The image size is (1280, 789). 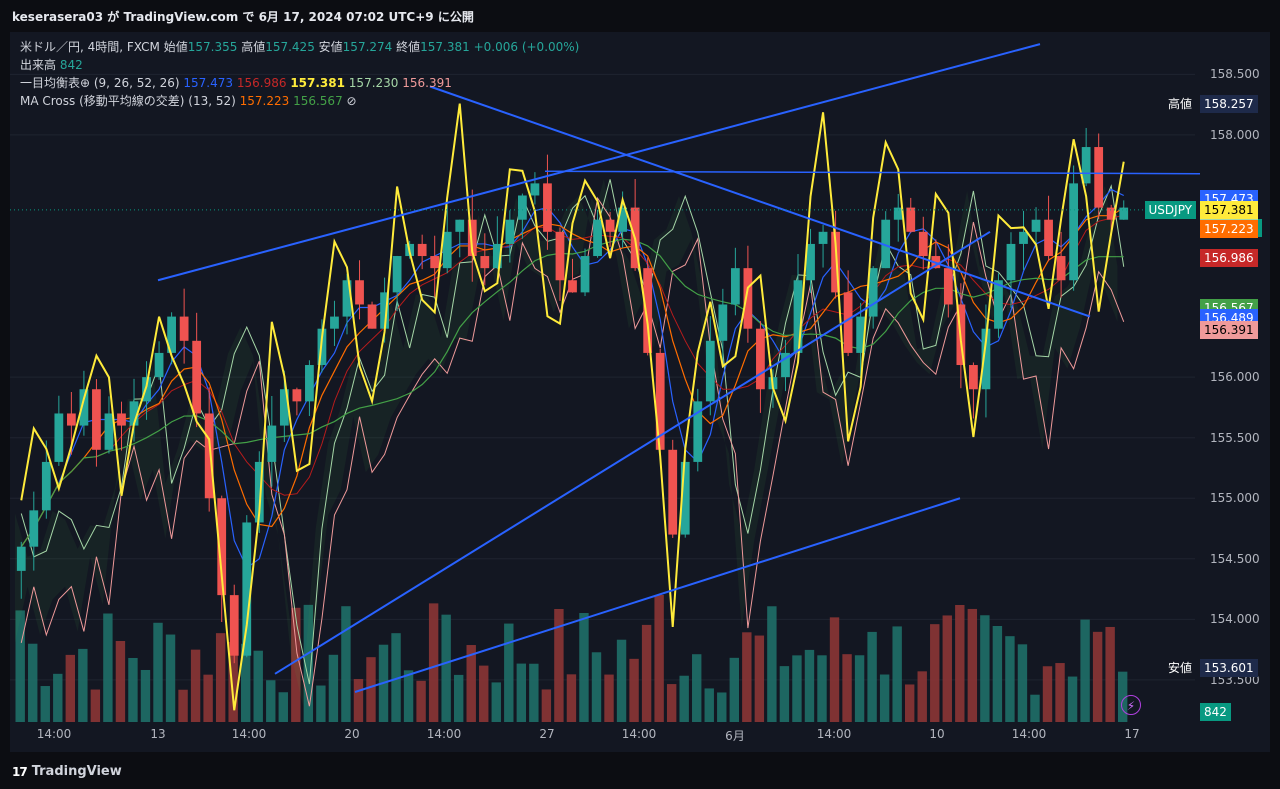 I want to click on symbol-name: 米ドル／円, 4時間, FXCM, so click(x=90, y=47).